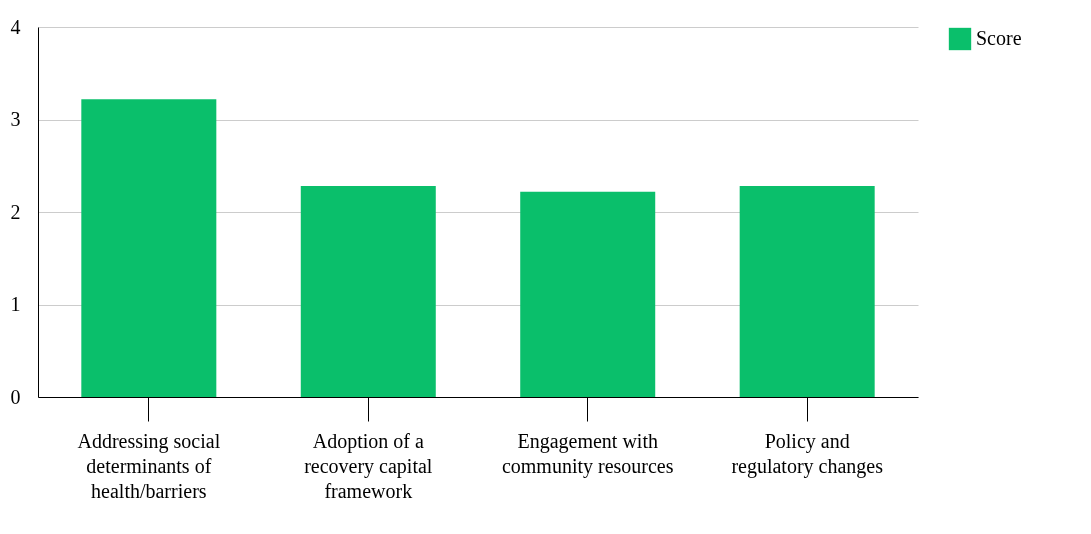  What do you see at coordinates (15, 304) in the screenshot?
I see `y-tick-label: 1` at bounding box center [15, 304].